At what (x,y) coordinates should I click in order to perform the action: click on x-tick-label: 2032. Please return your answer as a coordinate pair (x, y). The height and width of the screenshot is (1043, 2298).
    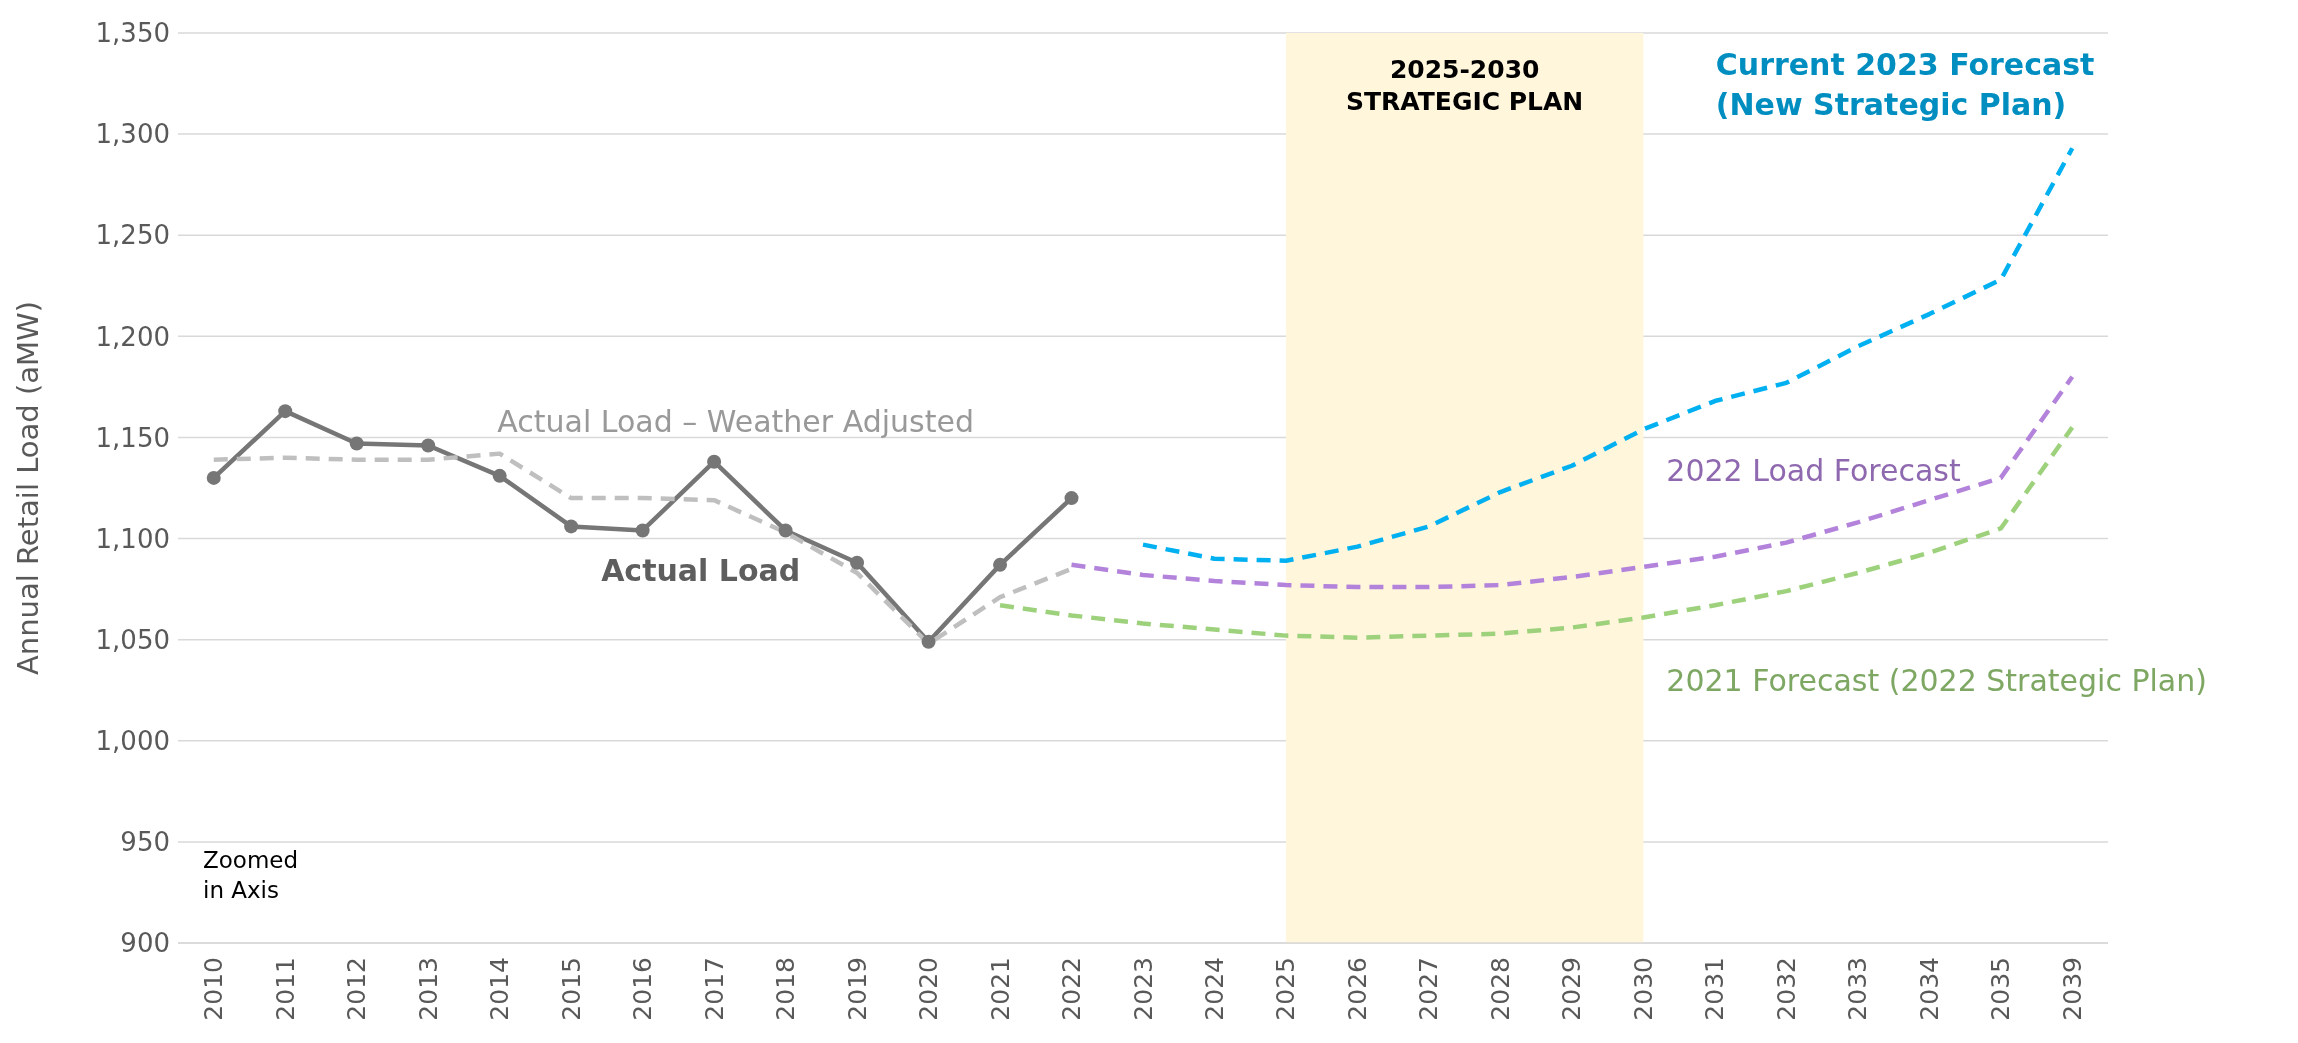
    Looking at the image, I should click on (1786, 989).